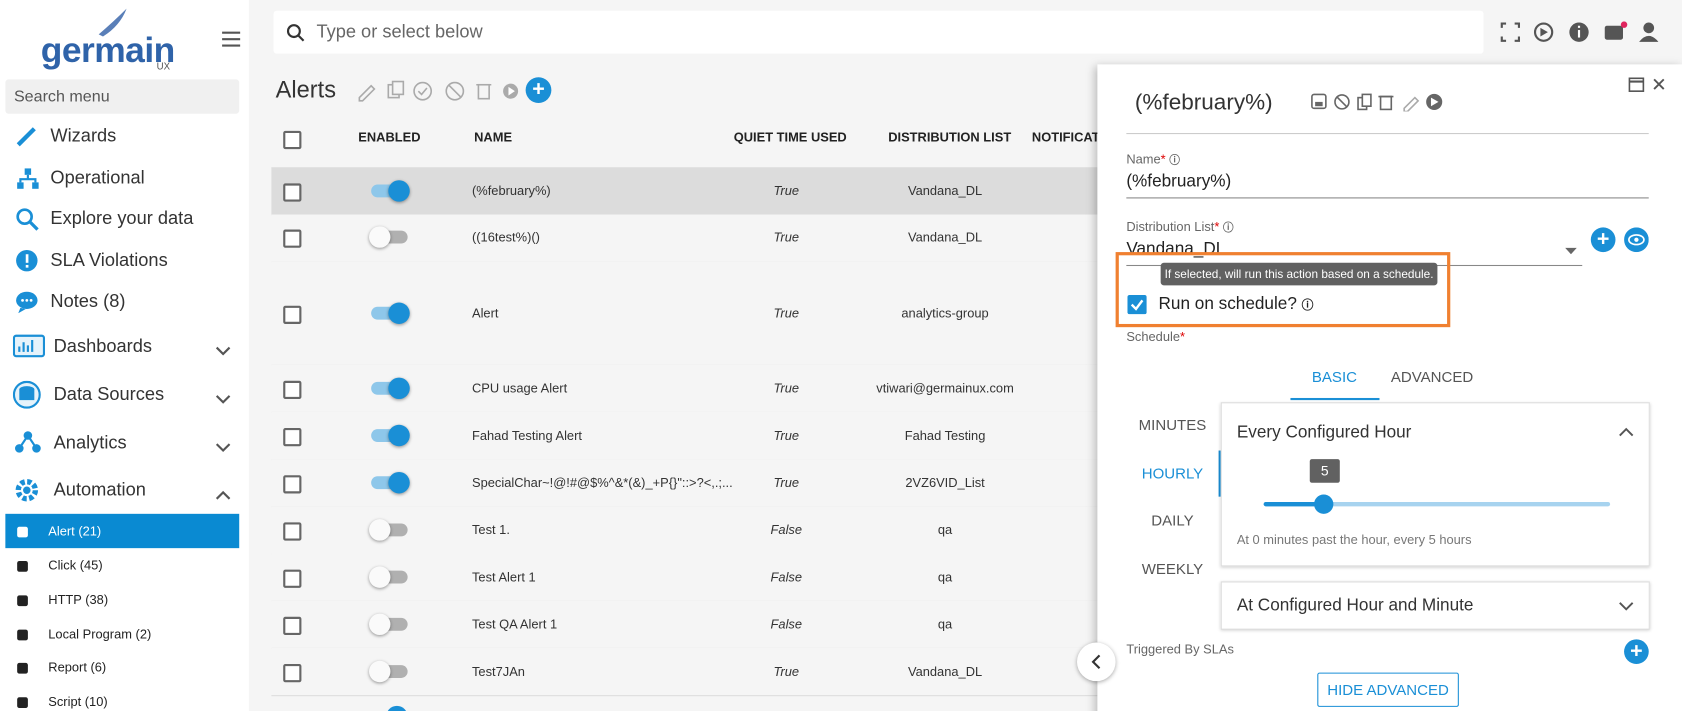  I want to click on column-header: NOTIFICATI, so click(1067, 137).